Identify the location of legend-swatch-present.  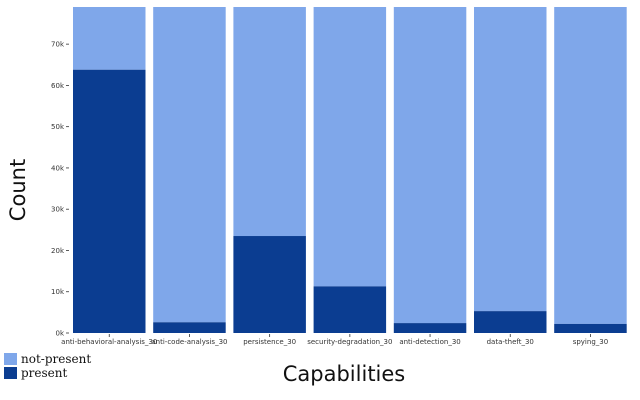
(10, 373).